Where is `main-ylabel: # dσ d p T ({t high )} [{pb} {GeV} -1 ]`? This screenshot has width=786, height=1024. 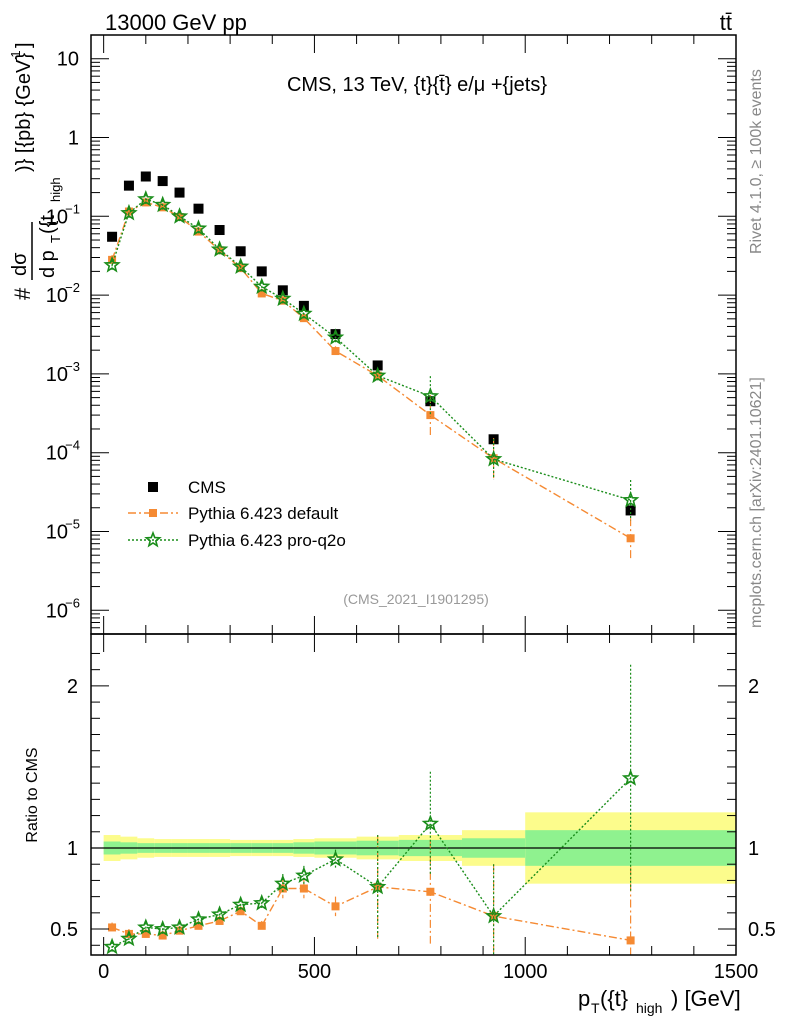 main-ylabel: # dσ d p T ({t high )} [{pb} {GeV} -1 ] is located at coordinates (35, 171).